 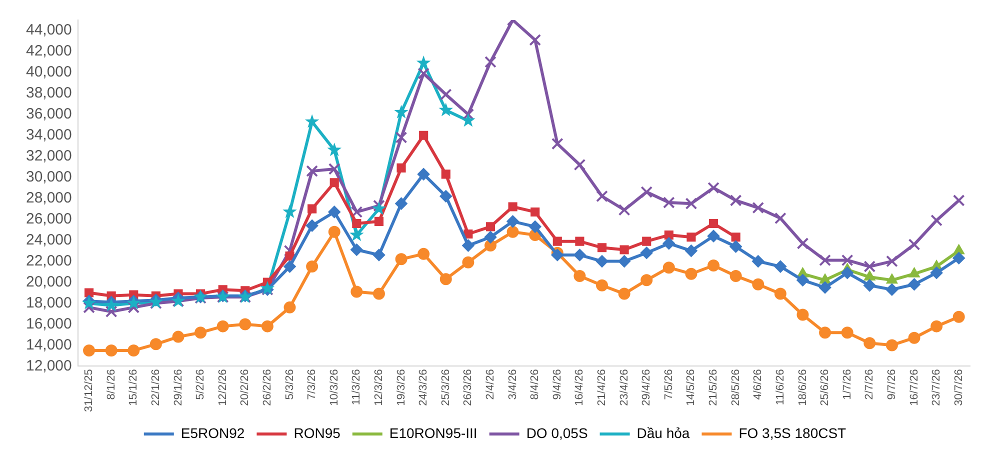 I want to click on x-tick-label: 7/5/26, so click(x=668, y=384).